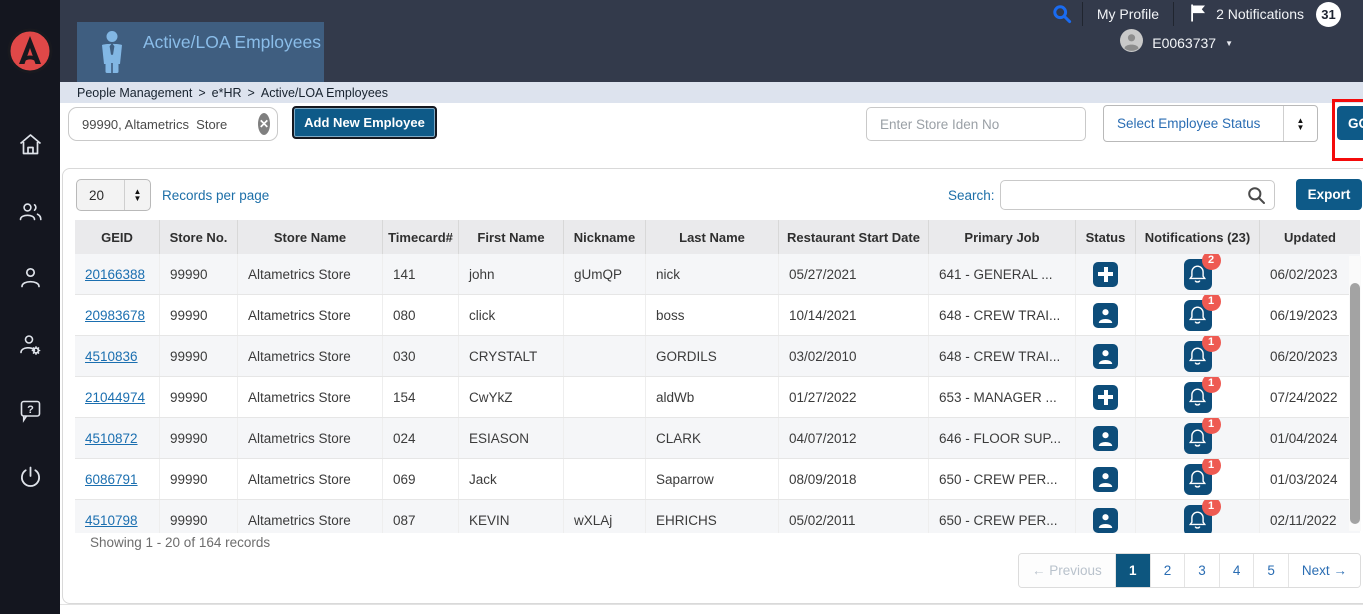 Image resolution: width=1363 pixels, height=614 pixels. Describe the element at coordinates (199, 356) in the screenshot. I see `store-no-cell: 99990` at that location.